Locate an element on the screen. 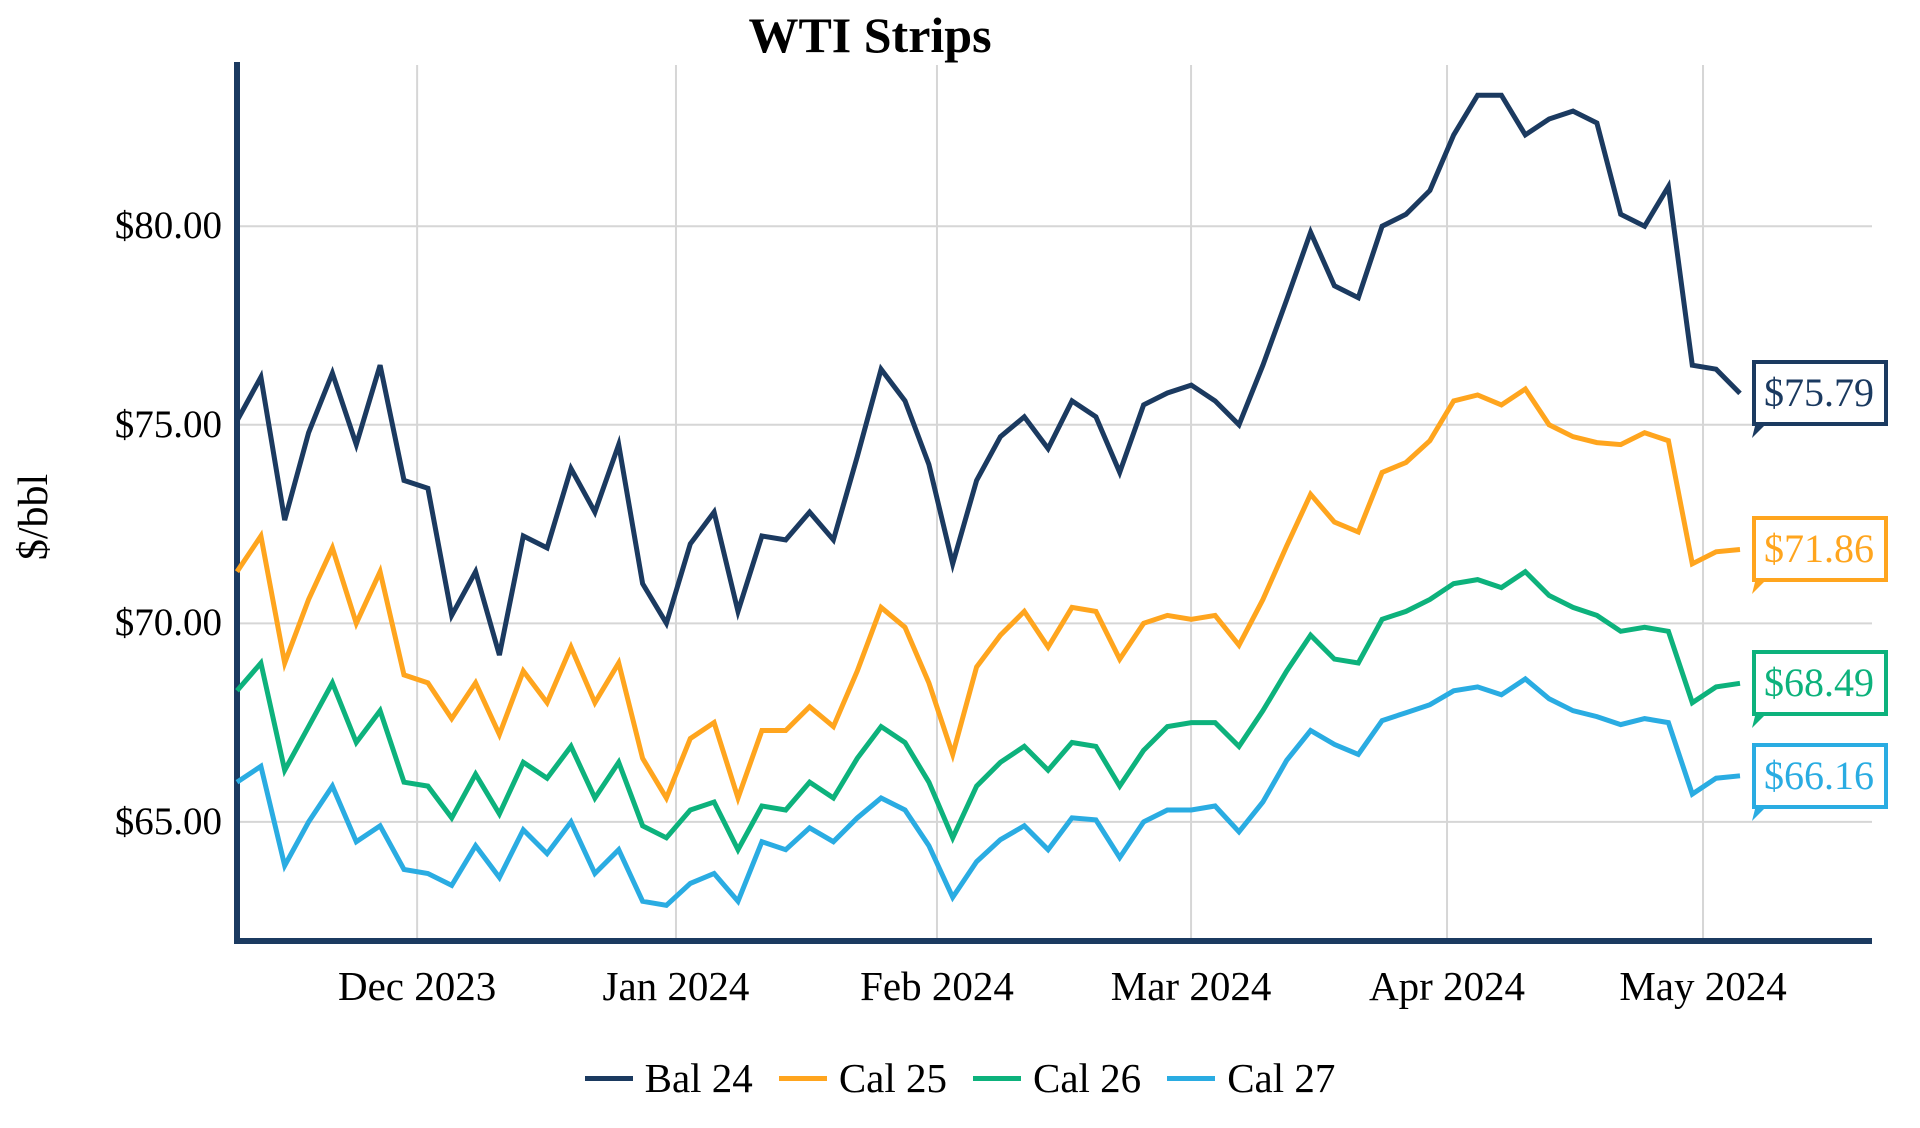  legend-label: Cal 27 is located at coordinates (1281, 1078).